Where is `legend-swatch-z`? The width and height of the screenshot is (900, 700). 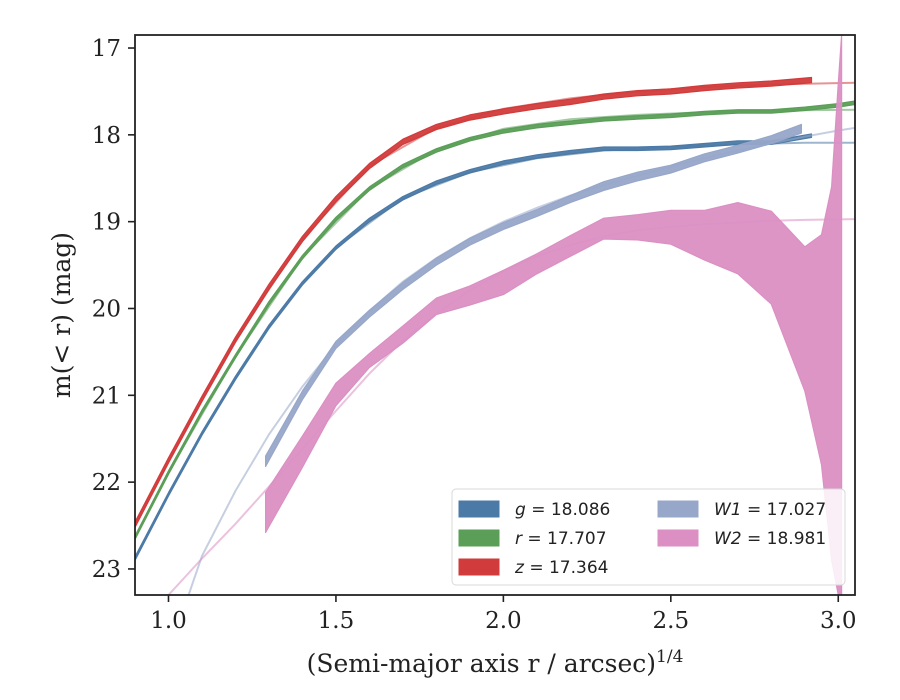
legend-swatch-z is located at coordinates (479, 567).